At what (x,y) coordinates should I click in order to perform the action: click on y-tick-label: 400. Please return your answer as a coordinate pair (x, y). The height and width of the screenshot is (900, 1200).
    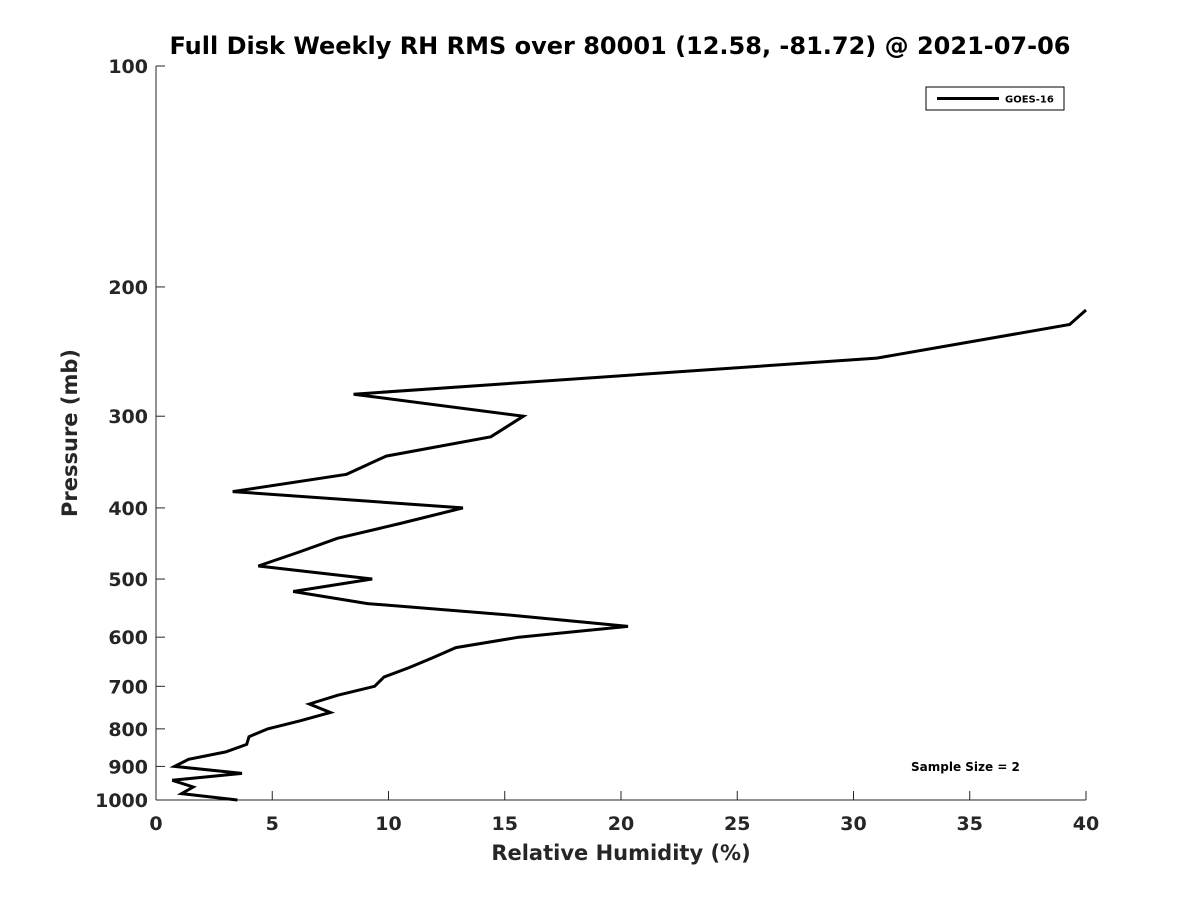
    Looking at the image, I should click on (128, 509).